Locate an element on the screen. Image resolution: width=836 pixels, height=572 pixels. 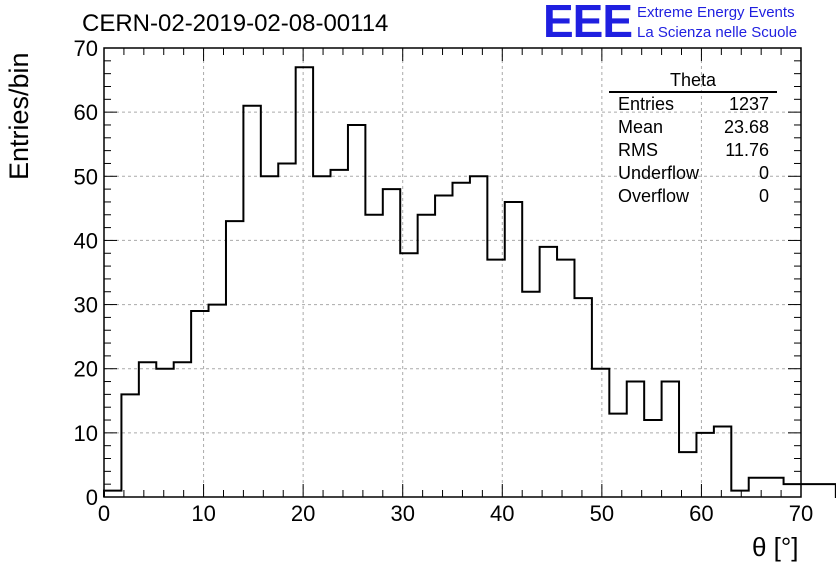
stats-label: Mean is located at coordinates (641, 127).